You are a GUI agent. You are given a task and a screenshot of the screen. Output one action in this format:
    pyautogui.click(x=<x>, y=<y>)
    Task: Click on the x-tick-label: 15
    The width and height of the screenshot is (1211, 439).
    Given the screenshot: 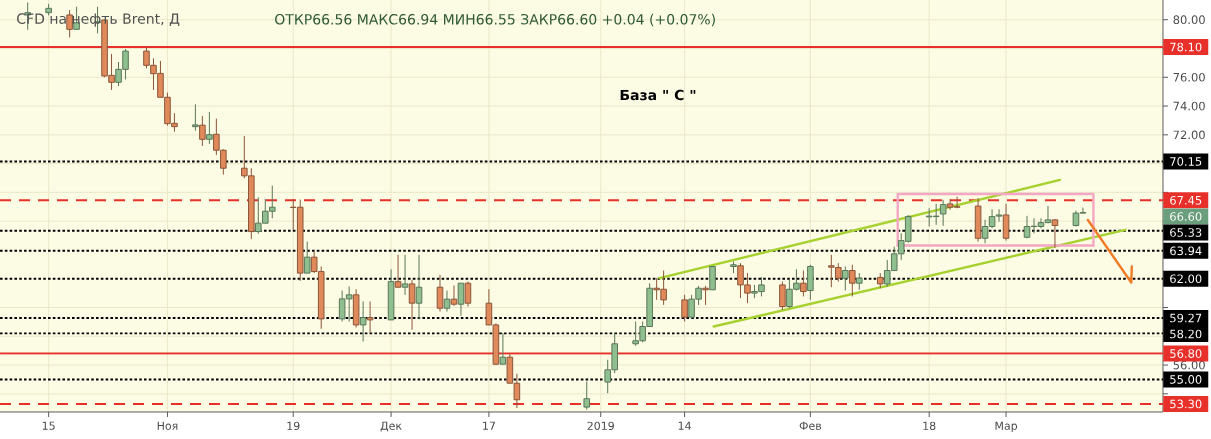 What is the action you would take?
    pyautogui.click(x=48, y=425)
    